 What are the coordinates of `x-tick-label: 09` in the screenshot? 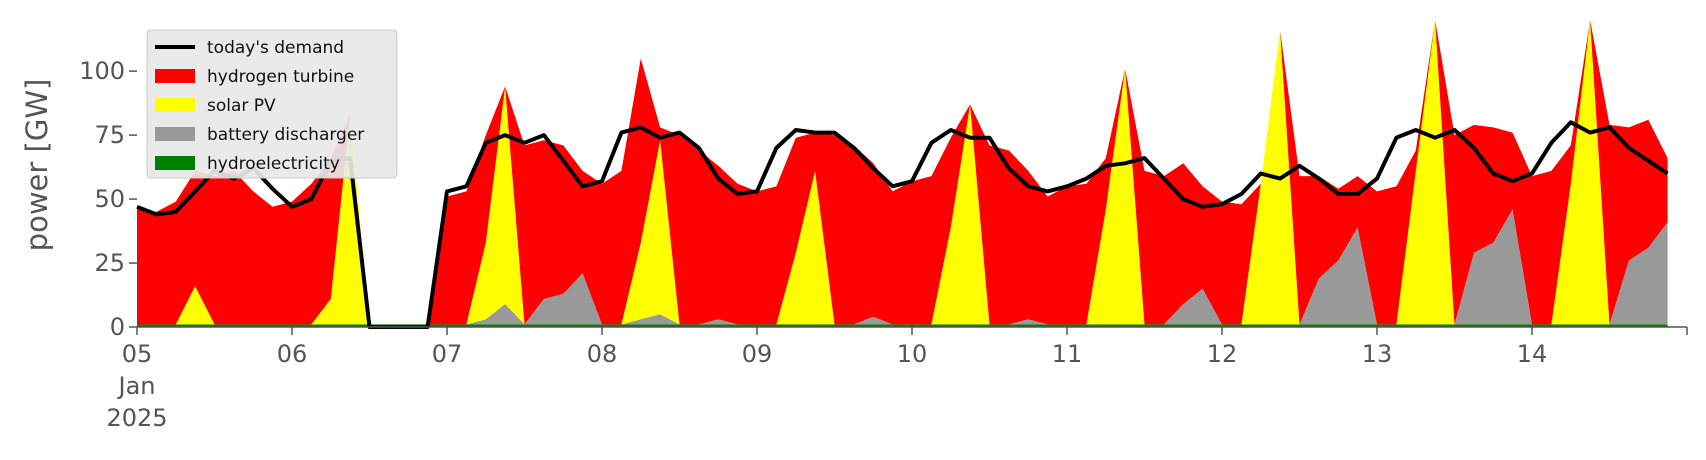 It's located at (757, 354).